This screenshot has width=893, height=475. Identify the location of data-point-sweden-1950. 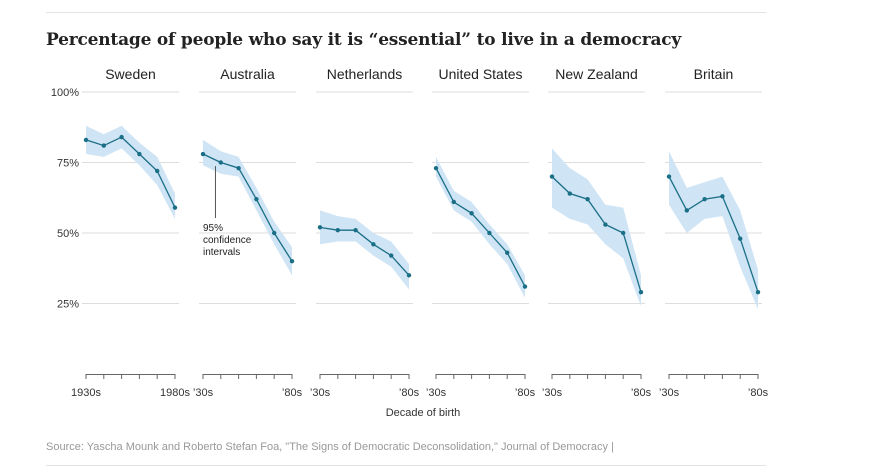
(121, 137).